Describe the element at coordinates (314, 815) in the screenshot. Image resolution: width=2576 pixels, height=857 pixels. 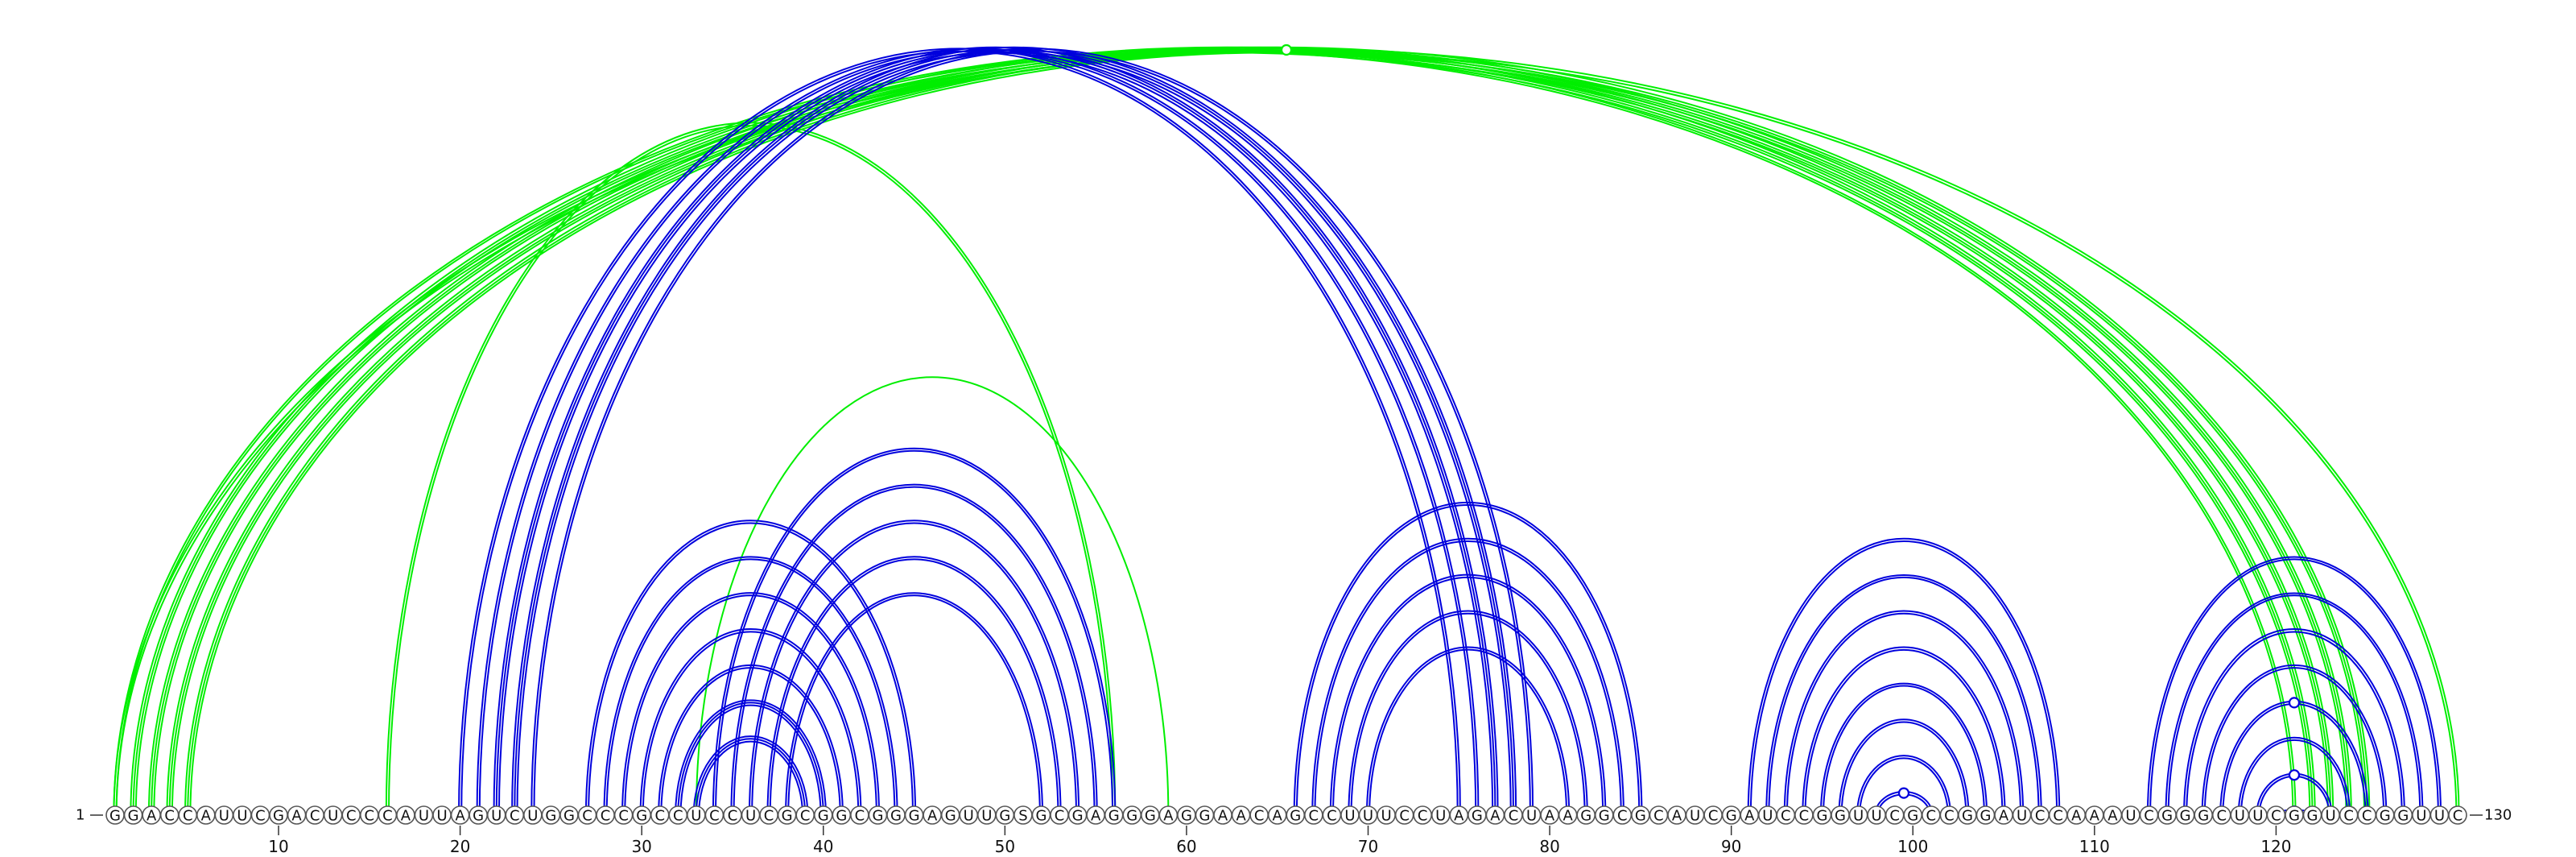
I see `nucleotide-12: C` at that location.